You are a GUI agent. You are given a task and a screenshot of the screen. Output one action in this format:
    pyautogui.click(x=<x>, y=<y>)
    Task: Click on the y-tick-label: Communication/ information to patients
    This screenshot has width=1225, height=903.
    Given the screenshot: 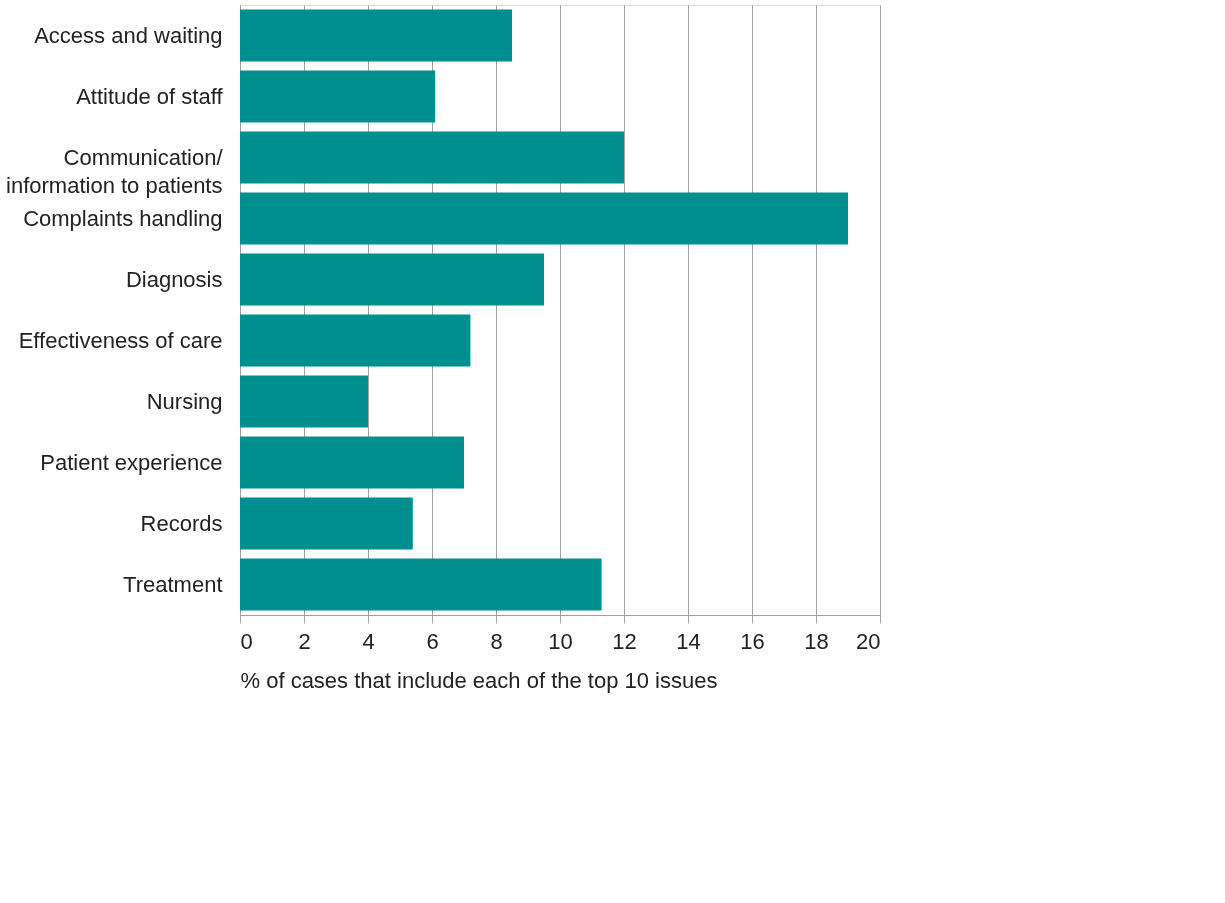 What is the action you would take?
    pyautogui.click(x=115, y=171)
    